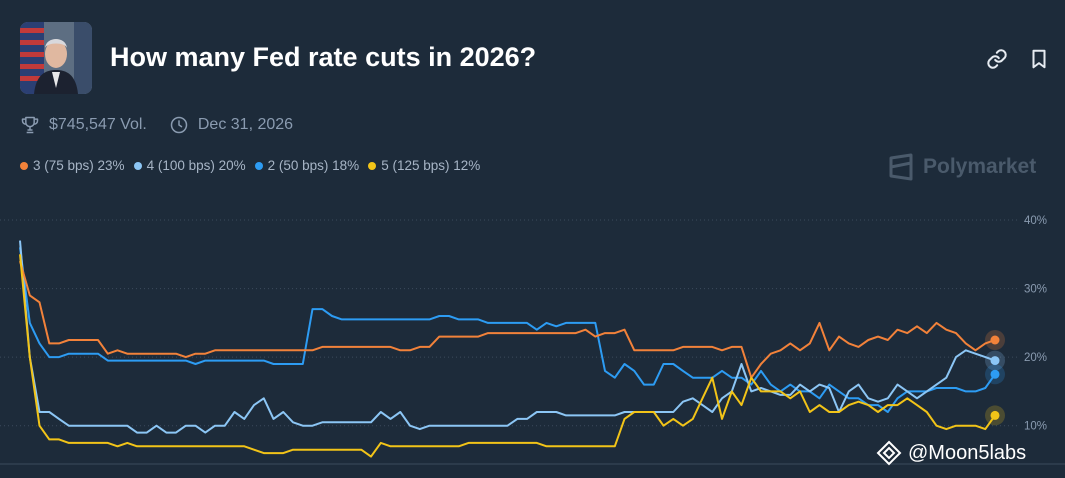  What do you see at coordinates (1035, 221) in the screenshot?
I see `y-tick-label: 40%` at bounding box center [1035, 221].